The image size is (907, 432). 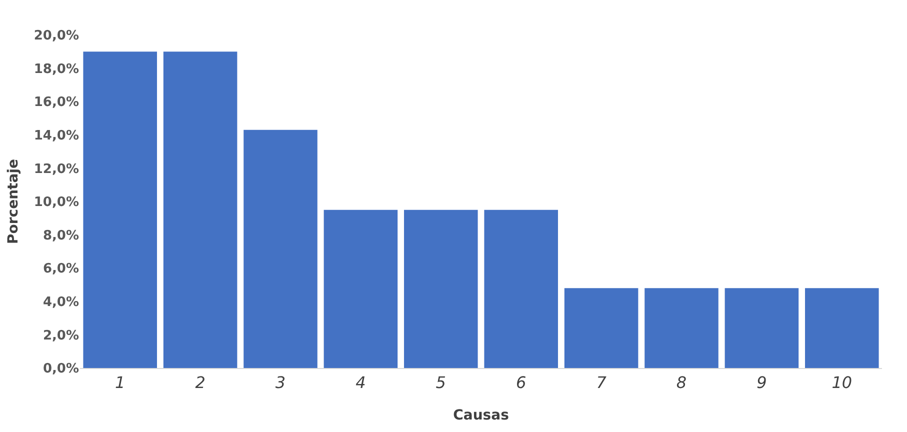 What do you see at coordinates (441, 382) in the screenshot?
I see `x-tick-label: 5` at bounding box center [441, 382].